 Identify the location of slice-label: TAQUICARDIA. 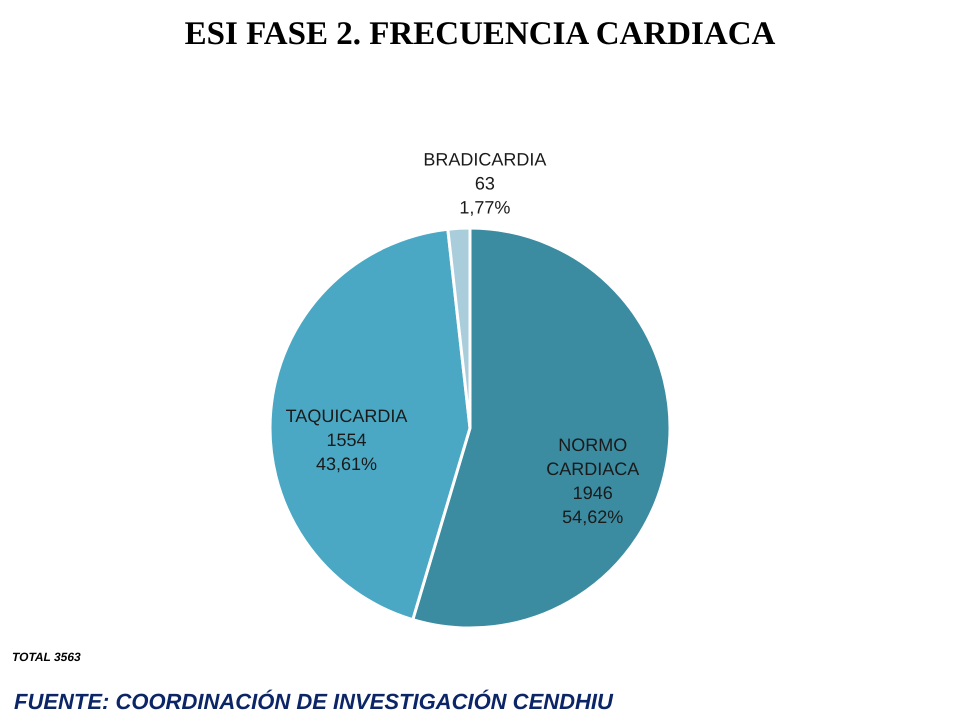
(347, 416).